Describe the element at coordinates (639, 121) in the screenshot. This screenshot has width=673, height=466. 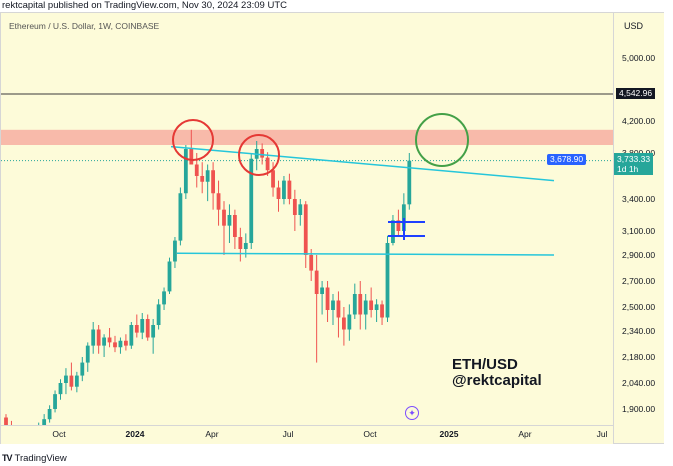
I see `price-tick-label: 4,200.00` at that location.